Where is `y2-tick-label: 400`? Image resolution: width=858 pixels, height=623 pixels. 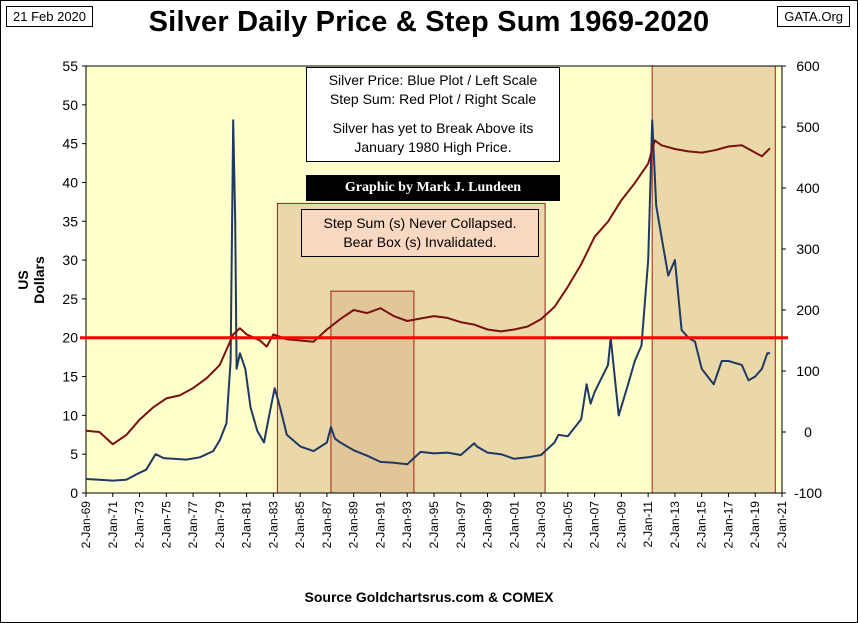
y2-tick-label: 400 is located at coordinates (808, 188).